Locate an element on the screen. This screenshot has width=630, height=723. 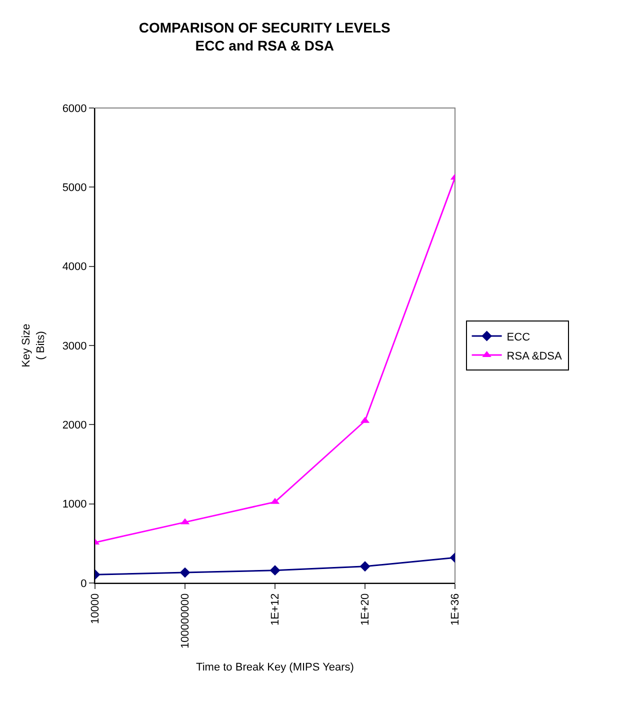
y-tick-label: 5000 is located at coordinates (74, 188).